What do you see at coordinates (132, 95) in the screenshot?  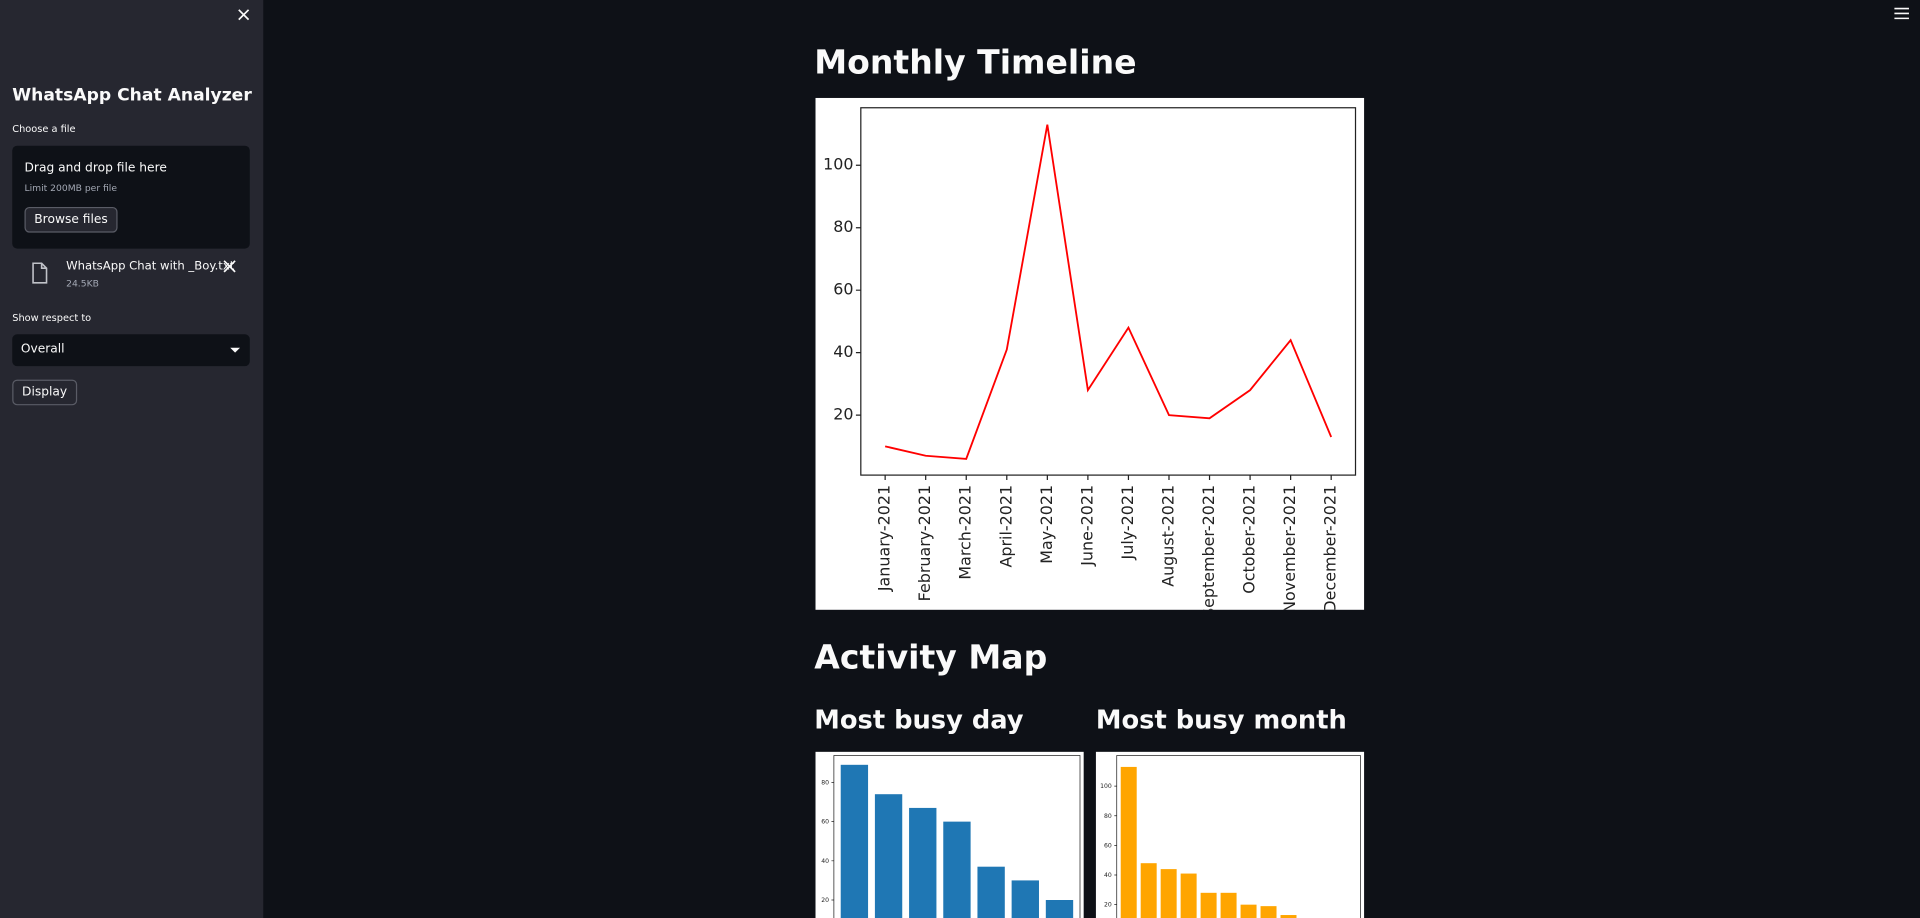 I see `sidebar-title: WhatsApp Chat Analyzer` at bounding box center [132, 95].